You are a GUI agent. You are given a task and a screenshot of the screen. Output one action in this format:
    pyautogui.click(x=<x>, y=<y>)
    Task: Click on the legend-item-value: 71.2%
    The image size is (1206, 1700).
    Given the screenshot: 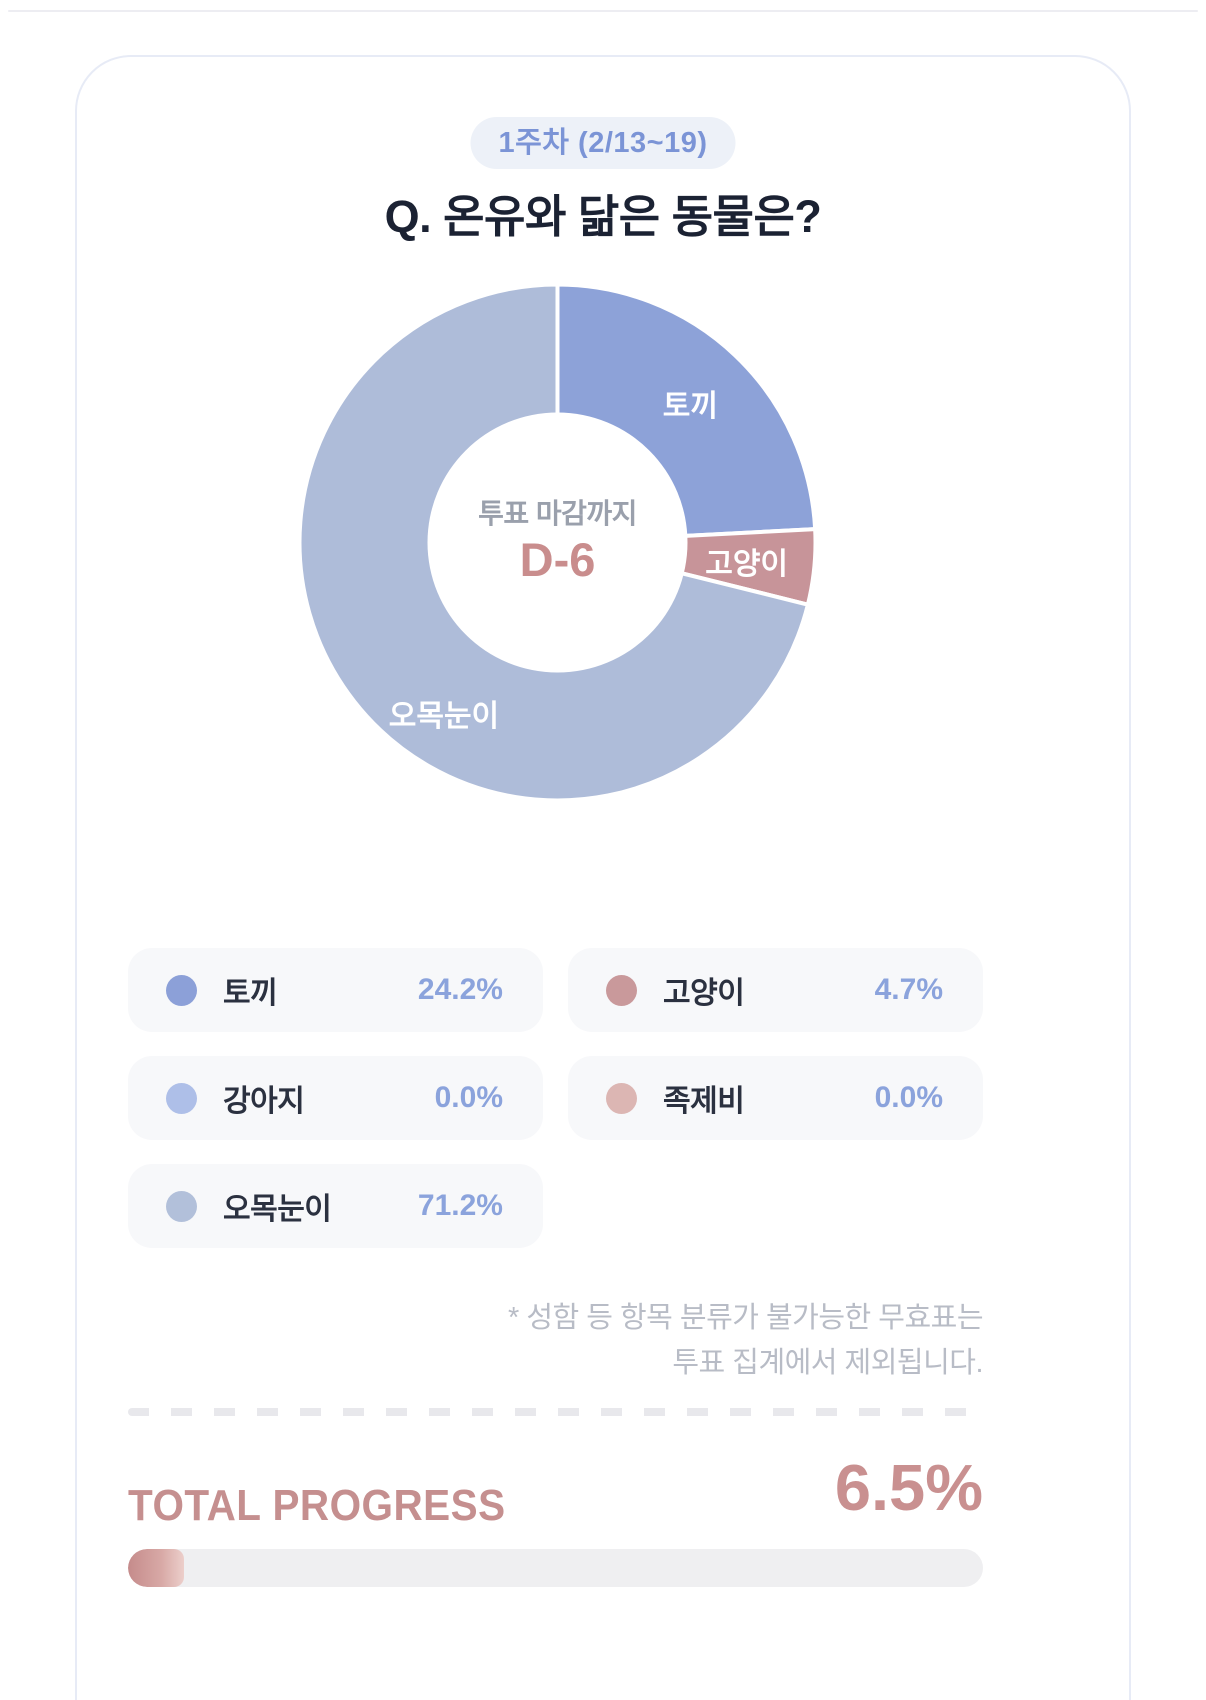 What is the action you would take?
    pyautogui.click(x=460, y=1205)
    